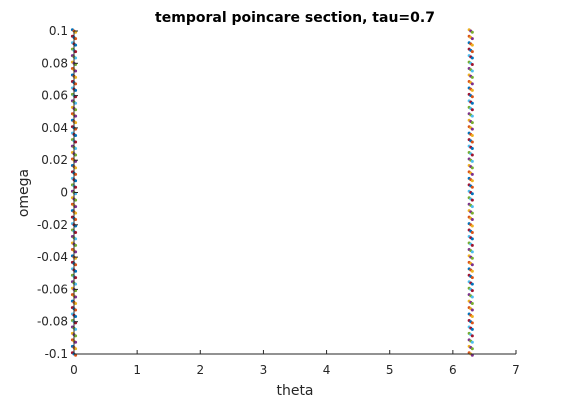  What do you see at coordinates (54, 128) in the screenshot?
I see `y-tick-label: 0.04` at bounding box center [54, 128].